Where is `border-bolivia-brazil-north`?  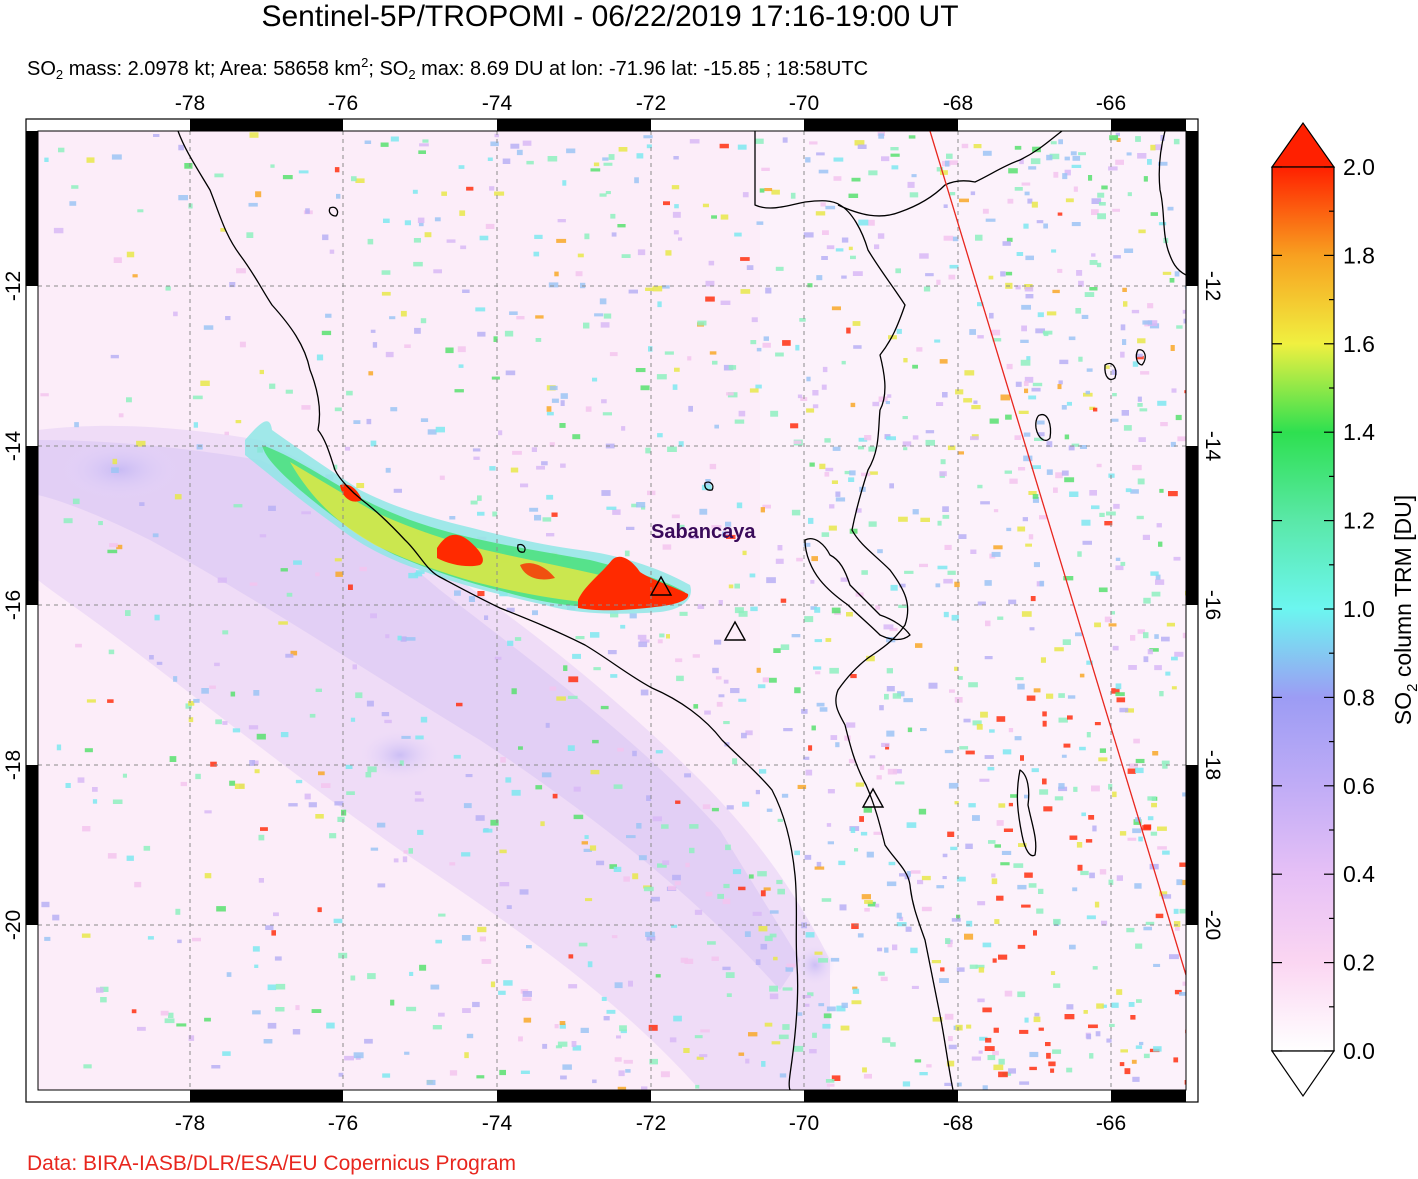
border-bolivia-brazil-north is located at coordinates (950, 174).